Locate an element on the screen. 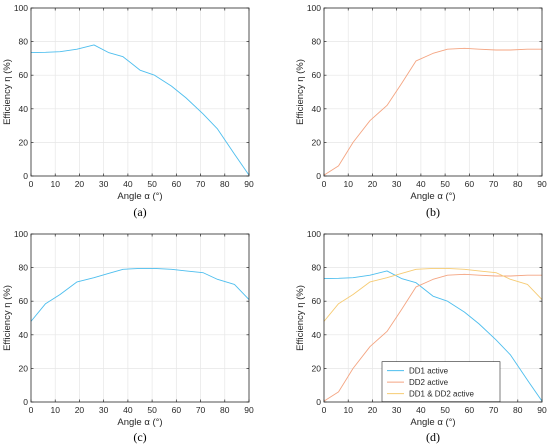  legend: DD1 active DD2 active DD1 & DD2 active is located at coordinates (441, 381).